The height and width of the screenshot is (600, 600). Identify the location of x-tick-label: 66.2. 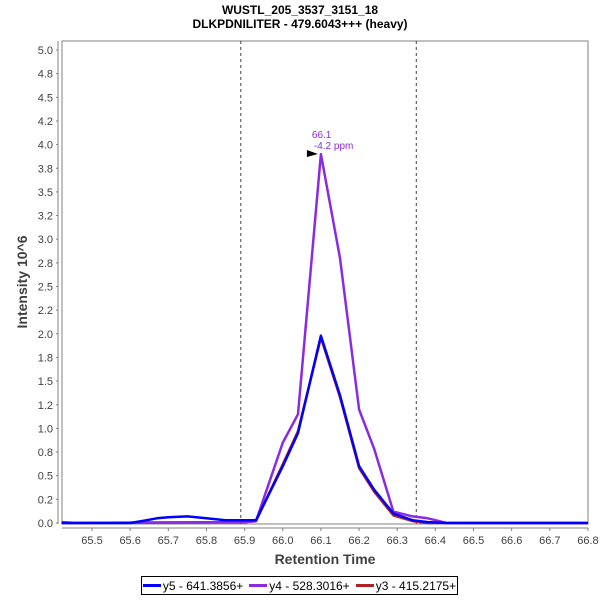
(358, 541).